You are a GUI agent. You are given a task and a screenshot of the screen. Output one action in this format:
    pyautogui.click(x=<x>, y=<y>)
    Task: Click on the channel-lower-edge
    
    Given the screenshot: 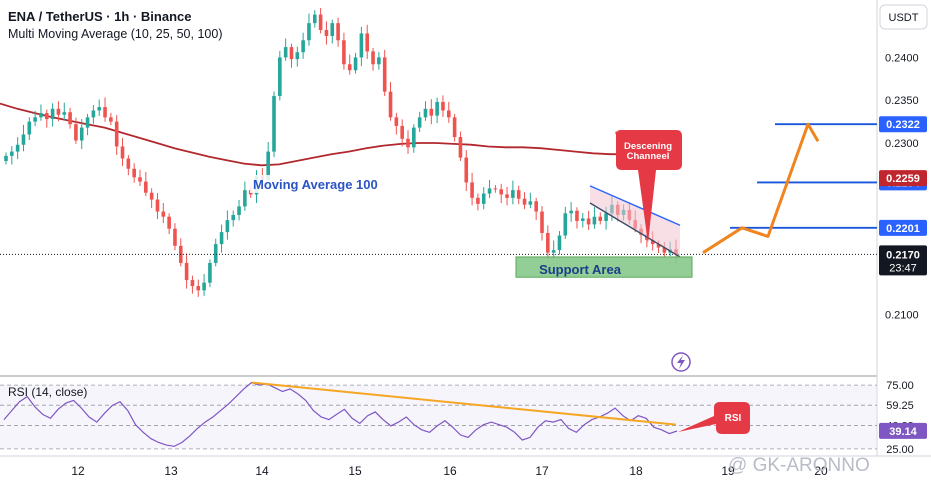 What is the action you would take?
    pyautogui.click(x=635, y=230)
    